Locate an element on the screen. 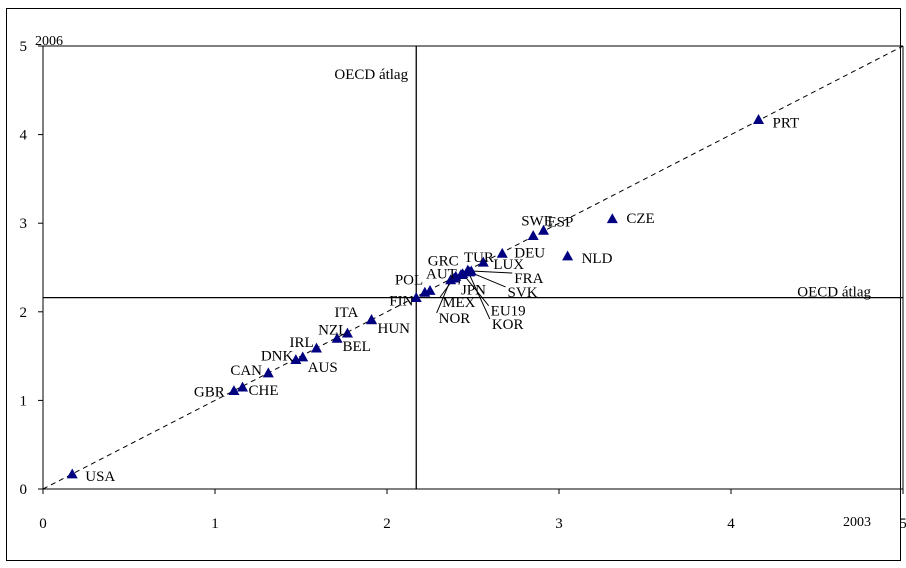 The width and height of the screenshot is (906, 568). point-label: LUX is located at coordinates (508, 265).